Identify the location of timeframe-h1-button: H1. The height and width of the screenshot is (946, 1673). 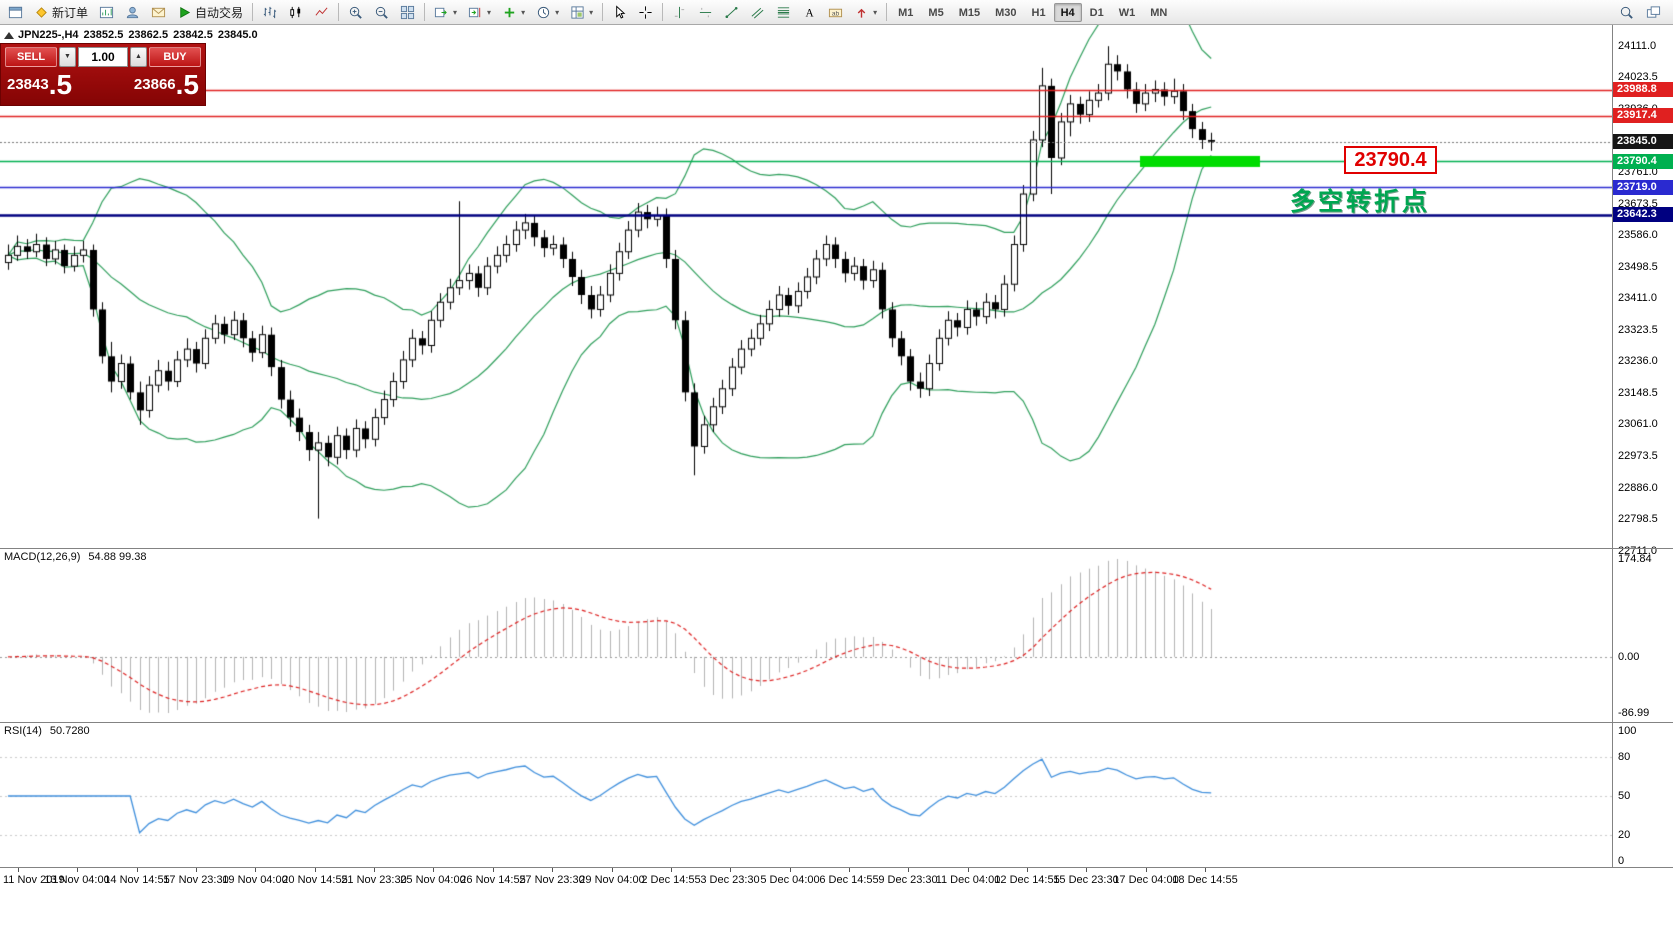
(1038, 12).